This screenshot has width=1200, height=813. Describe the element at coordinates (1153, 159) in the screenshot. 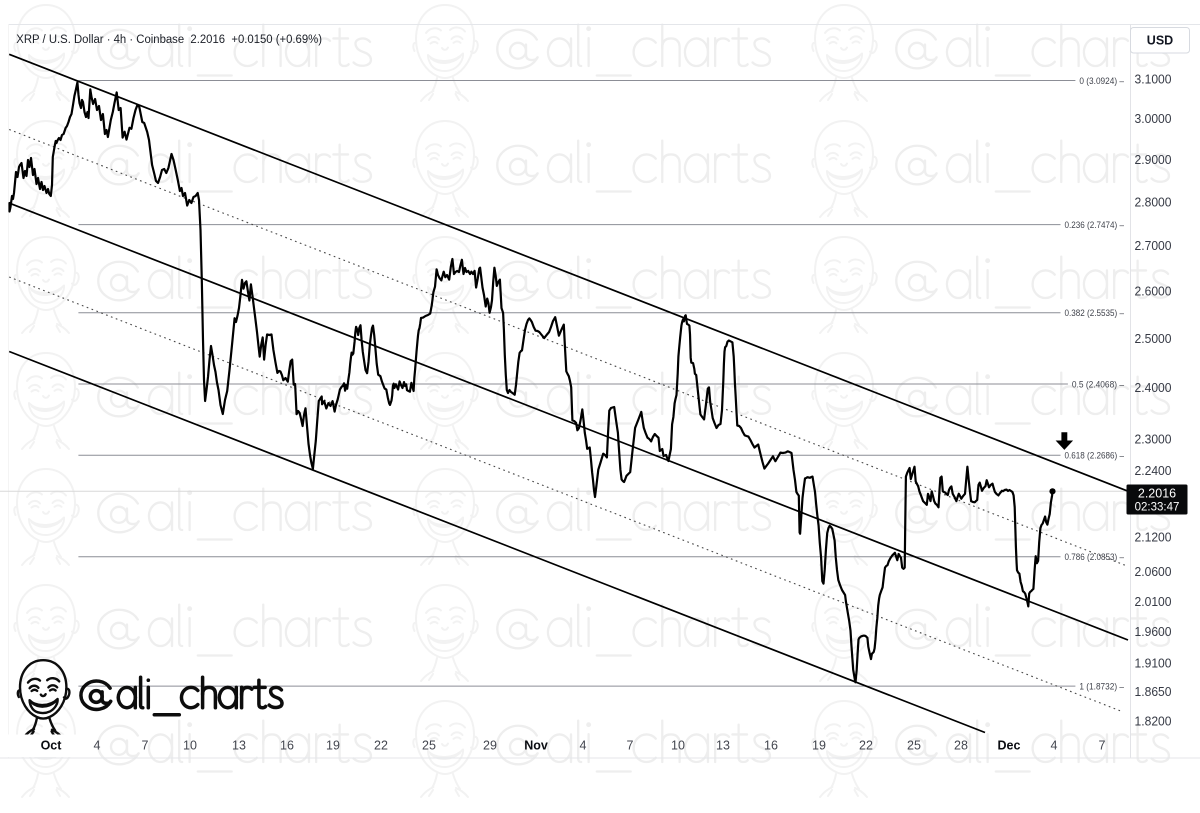

I see `svg-text: 2.9000` at that location.